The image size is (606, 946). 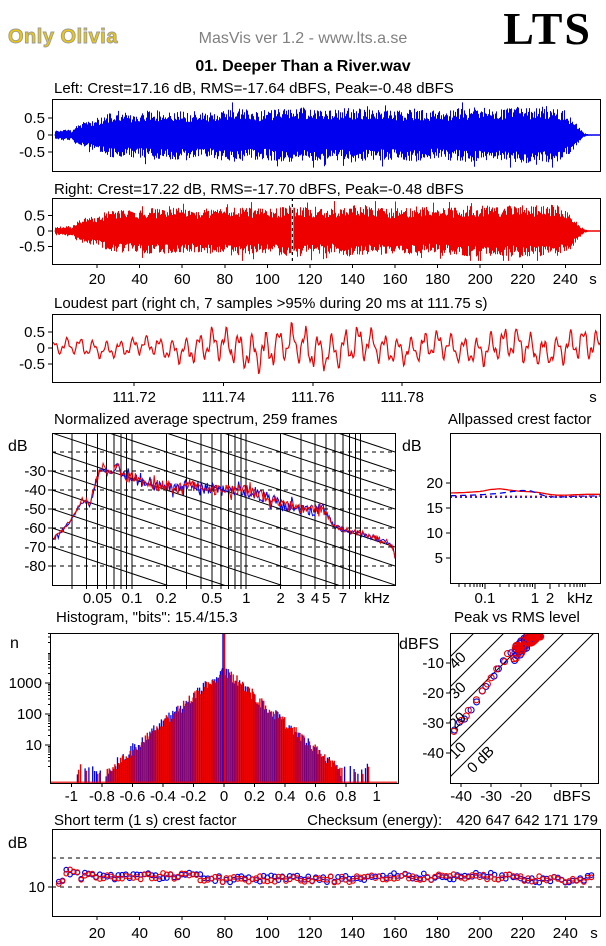 I want to click on spectrum-plot: -30 -40 -50 -60 -70 -80 0.05 0.1 0.2 0.5 1 2 3 4 5 7 kHz, so click(x=210, y=520).